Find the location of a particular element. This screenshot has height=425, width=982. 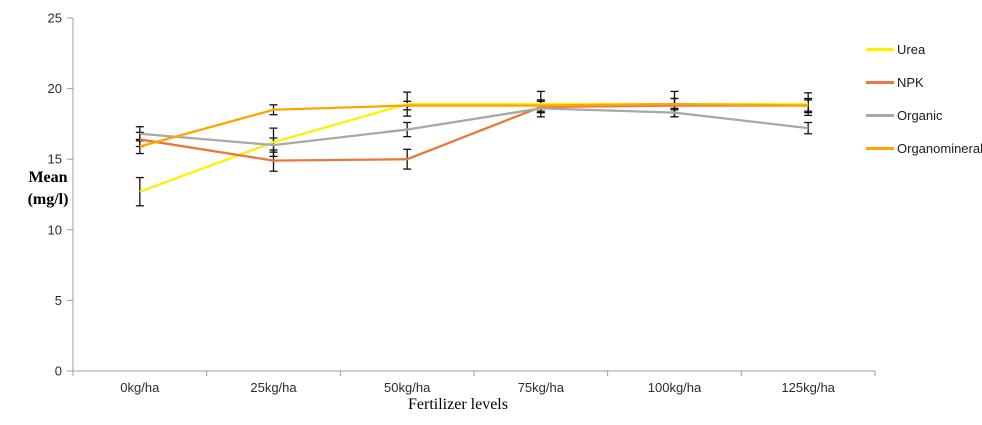

y-tick-label: 10 is located at coordinates (55, 229).